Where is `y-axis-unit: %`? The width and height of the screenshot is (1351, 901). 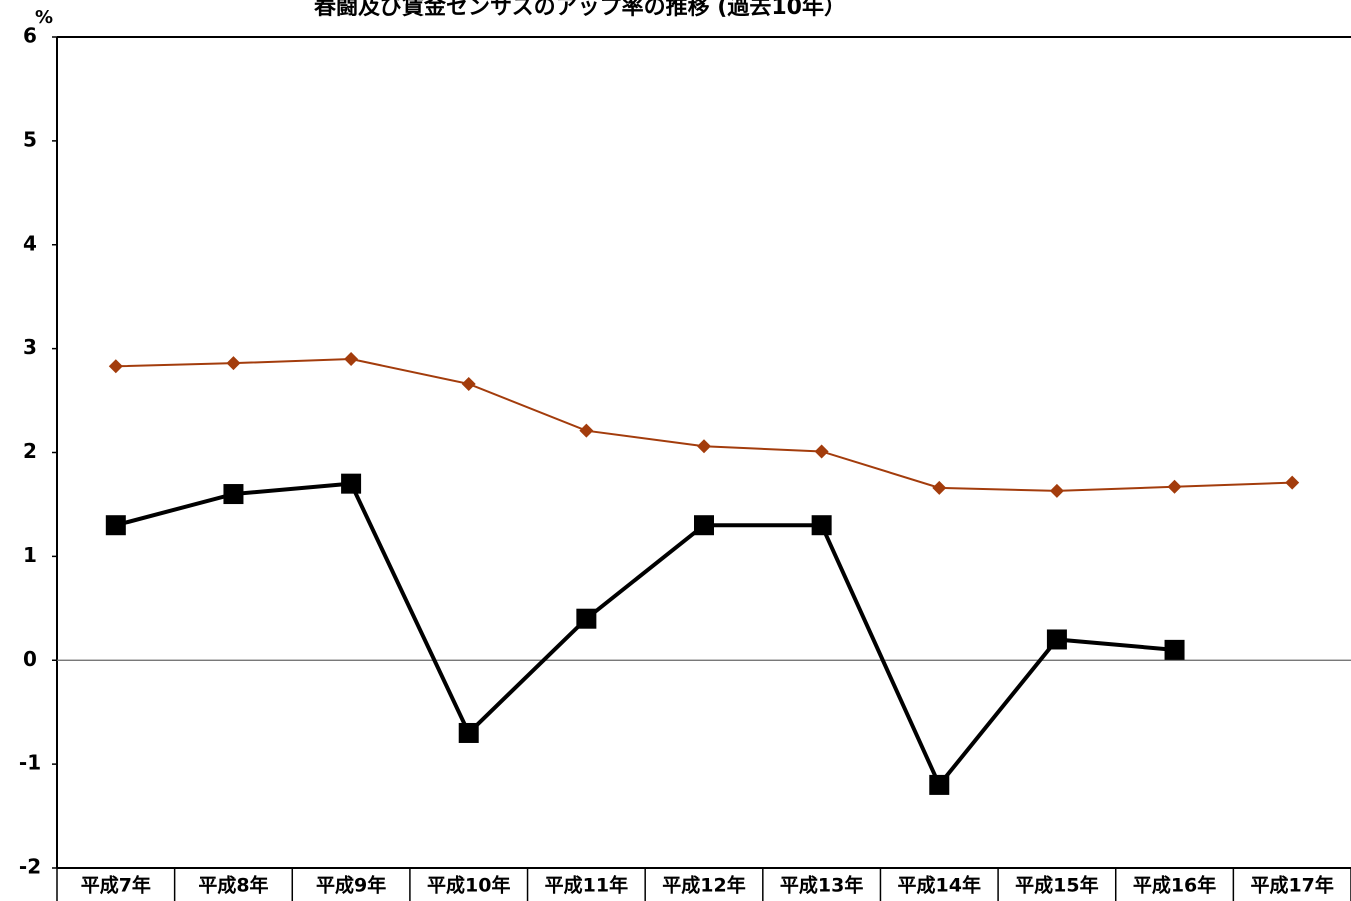 y-axis-unit: % is located at coordinates (44, 17).